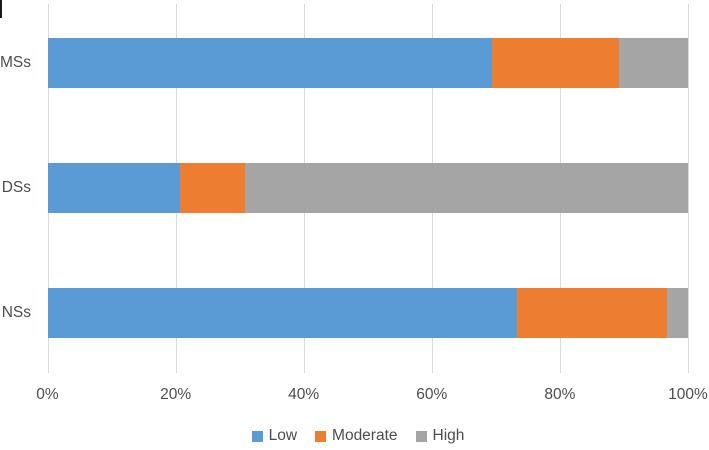 Image resolution: width=709 pixels, height=450 pixels. Describe the element at coordinates (114, 188) in the screenshot. I see `bar-segment-dss-low` at that location.